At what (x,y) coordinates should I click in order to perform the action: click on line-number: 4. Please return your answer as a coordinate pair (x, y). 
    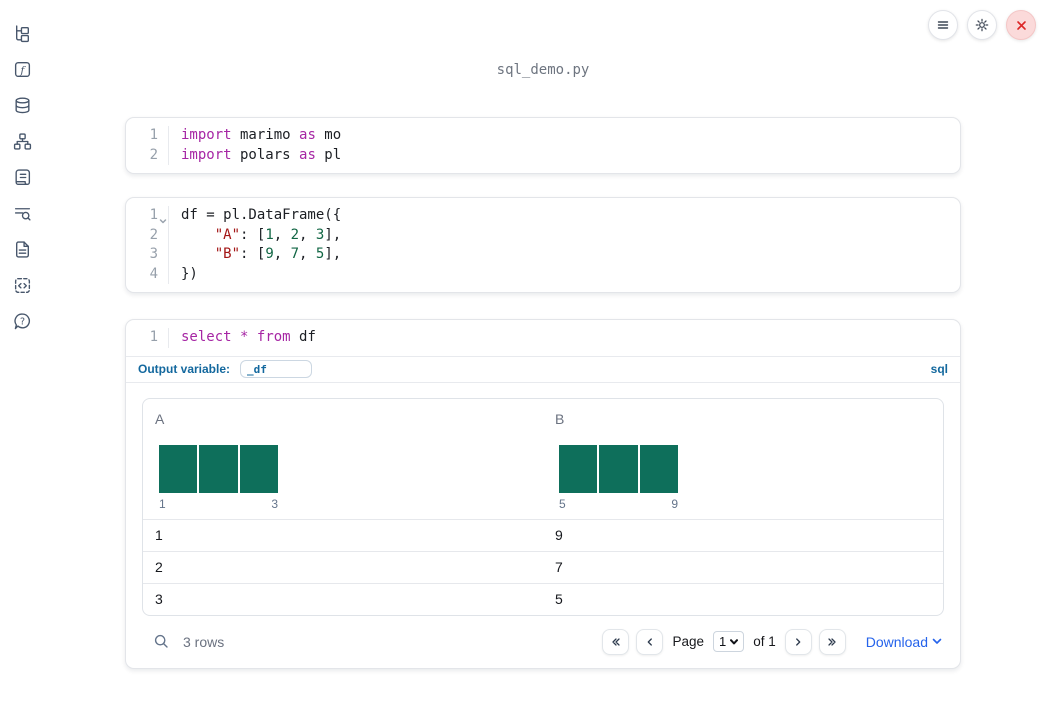
    Looking at the image, I should click on (153, 273).